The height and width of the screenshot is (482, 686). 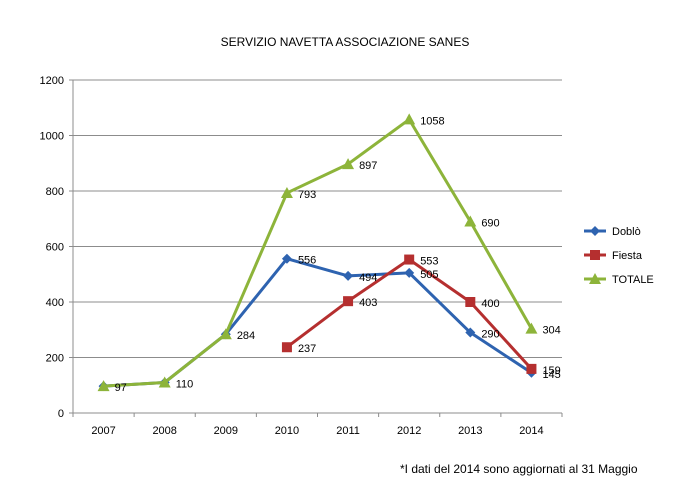 What do you see at coordinates (307, 195) in the screenshot?
I see `data-label: 793` at bounding box center [307, 195].